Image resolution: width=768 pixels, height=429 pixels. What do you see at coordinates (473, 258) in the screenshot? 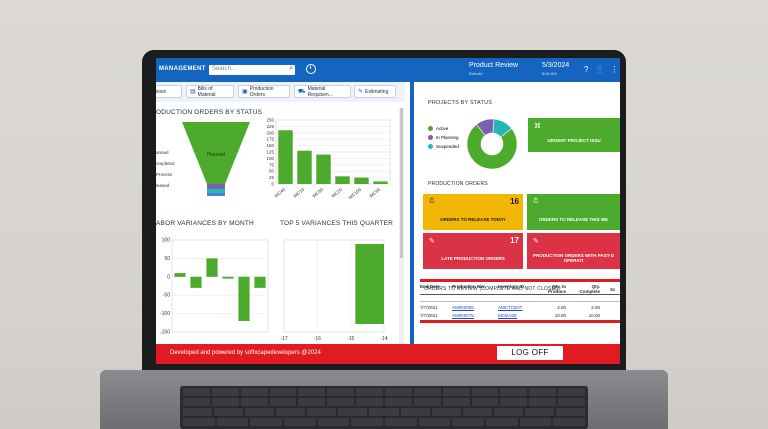
I see `card-label: LATE PRODUCTION ORDERS` at bounding box center [473, 258].